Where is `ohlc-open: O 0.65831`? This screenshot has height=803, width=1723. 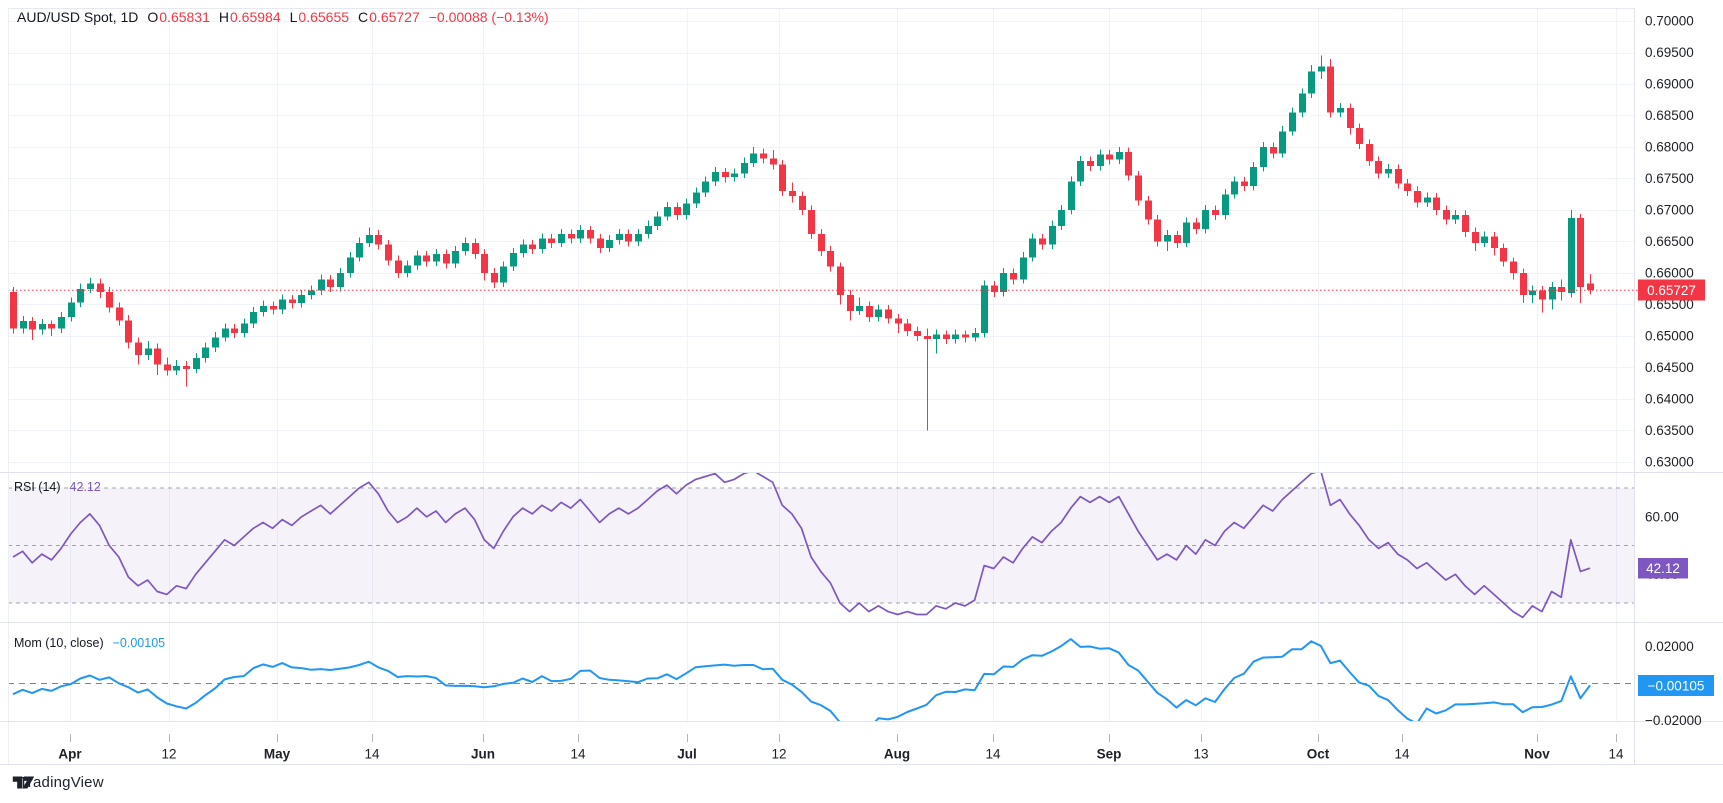
ohlc-open: O 0.65831 is located at coordinates (178, 17).